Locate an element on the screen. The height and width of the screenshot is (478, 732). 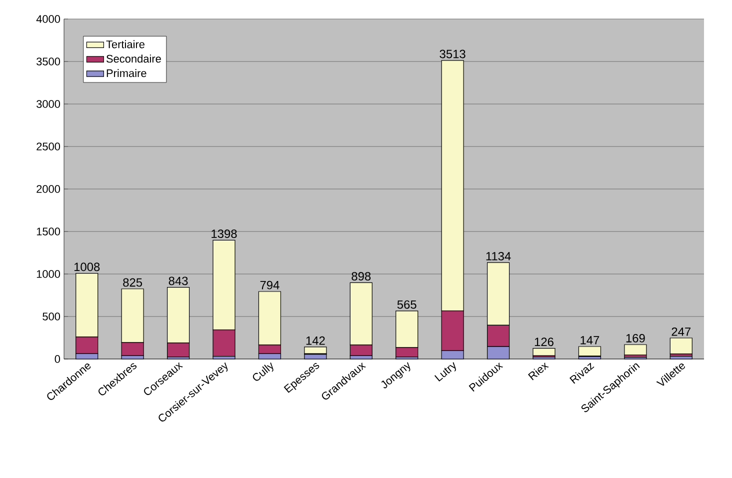
total-label: 247 is located at coordinates (681, 331).